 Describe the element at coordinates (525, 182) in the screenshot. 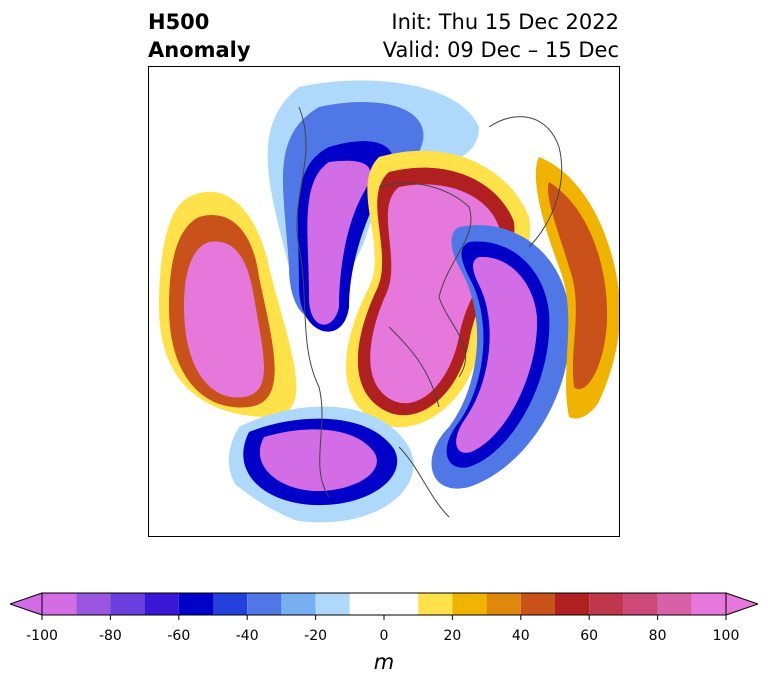

I see `coastline-asia` at that location.